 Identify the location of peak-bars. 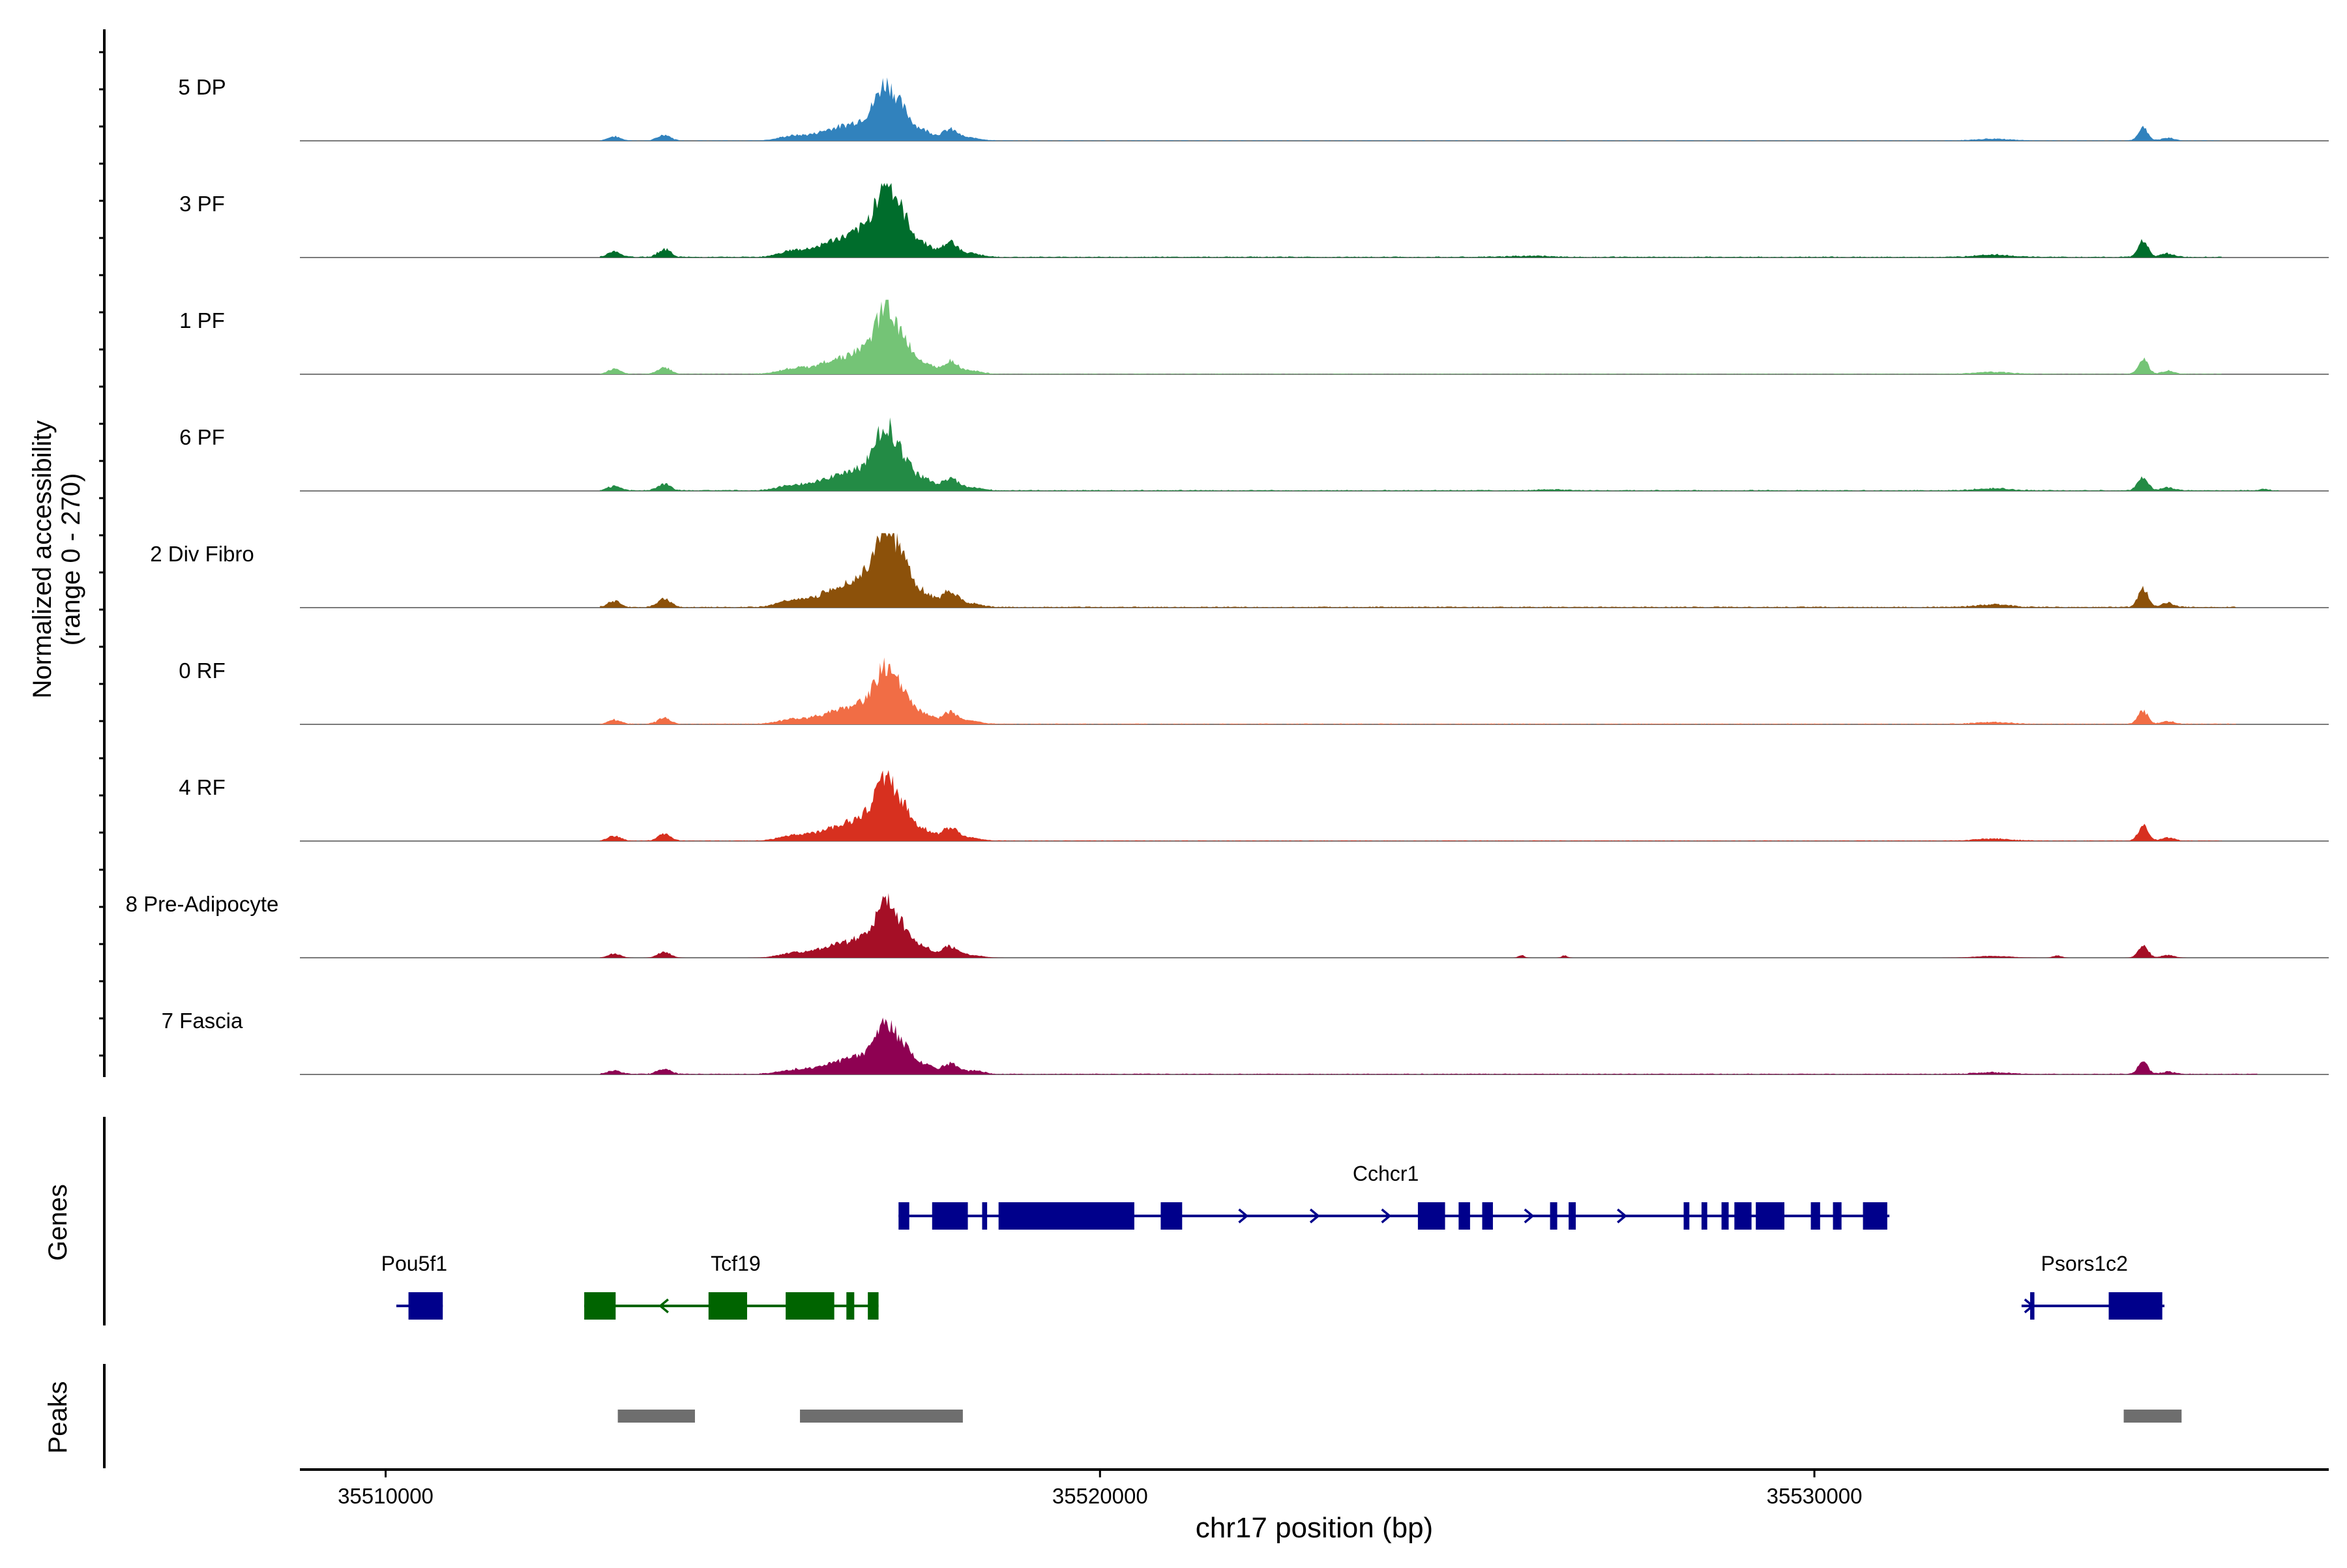
(1399, 1417).